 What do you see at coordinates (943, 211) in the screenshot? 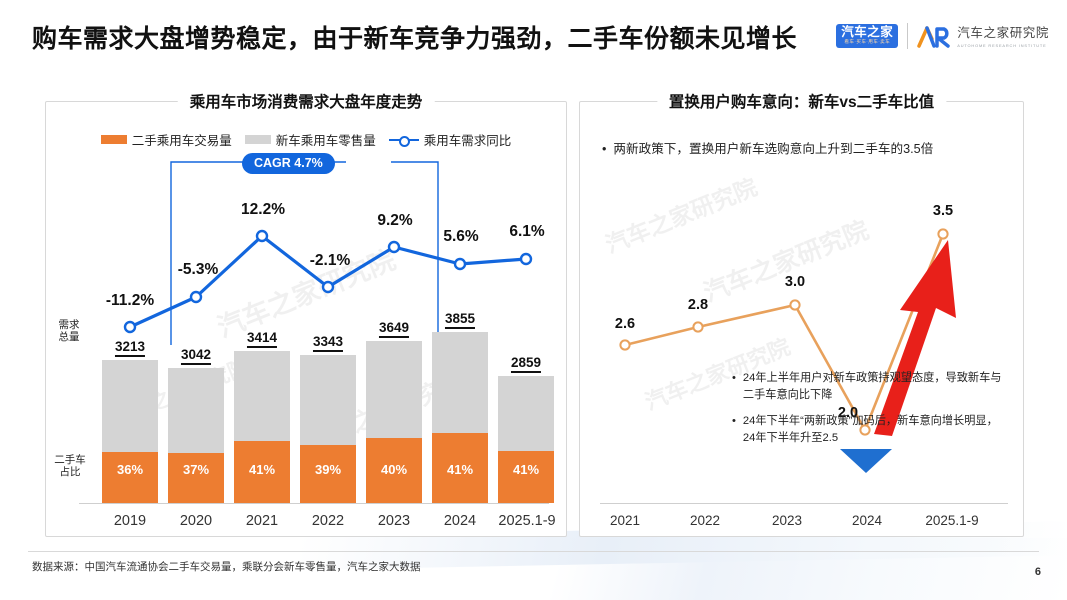
I see `ratio-label-2025: 3.5` at bounding box center [943, 211].